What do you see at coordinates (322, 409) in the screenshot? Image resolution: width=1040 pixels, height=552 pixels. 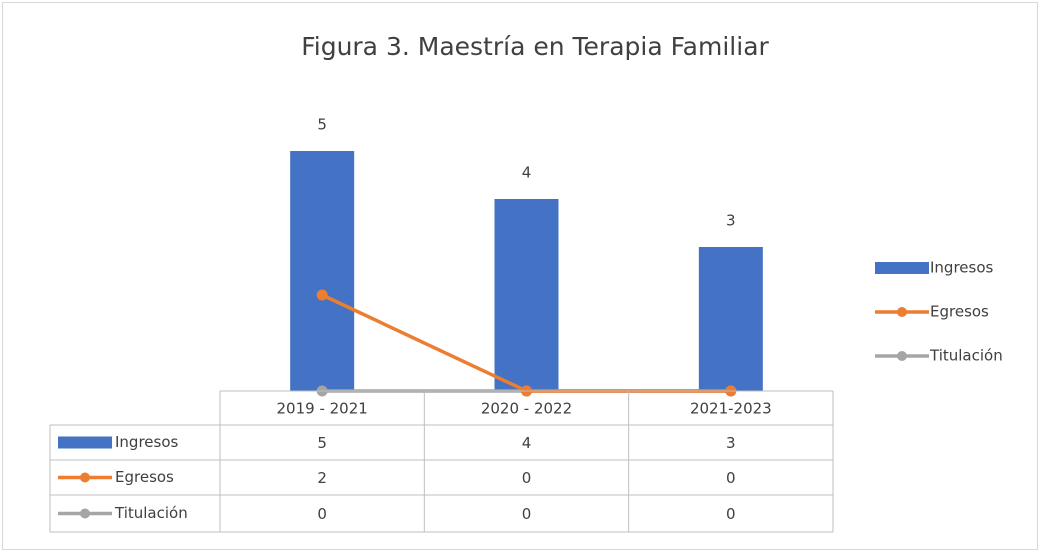 I see `x-tick-label: 2019 - 2021` at bounding box center [322, 409].